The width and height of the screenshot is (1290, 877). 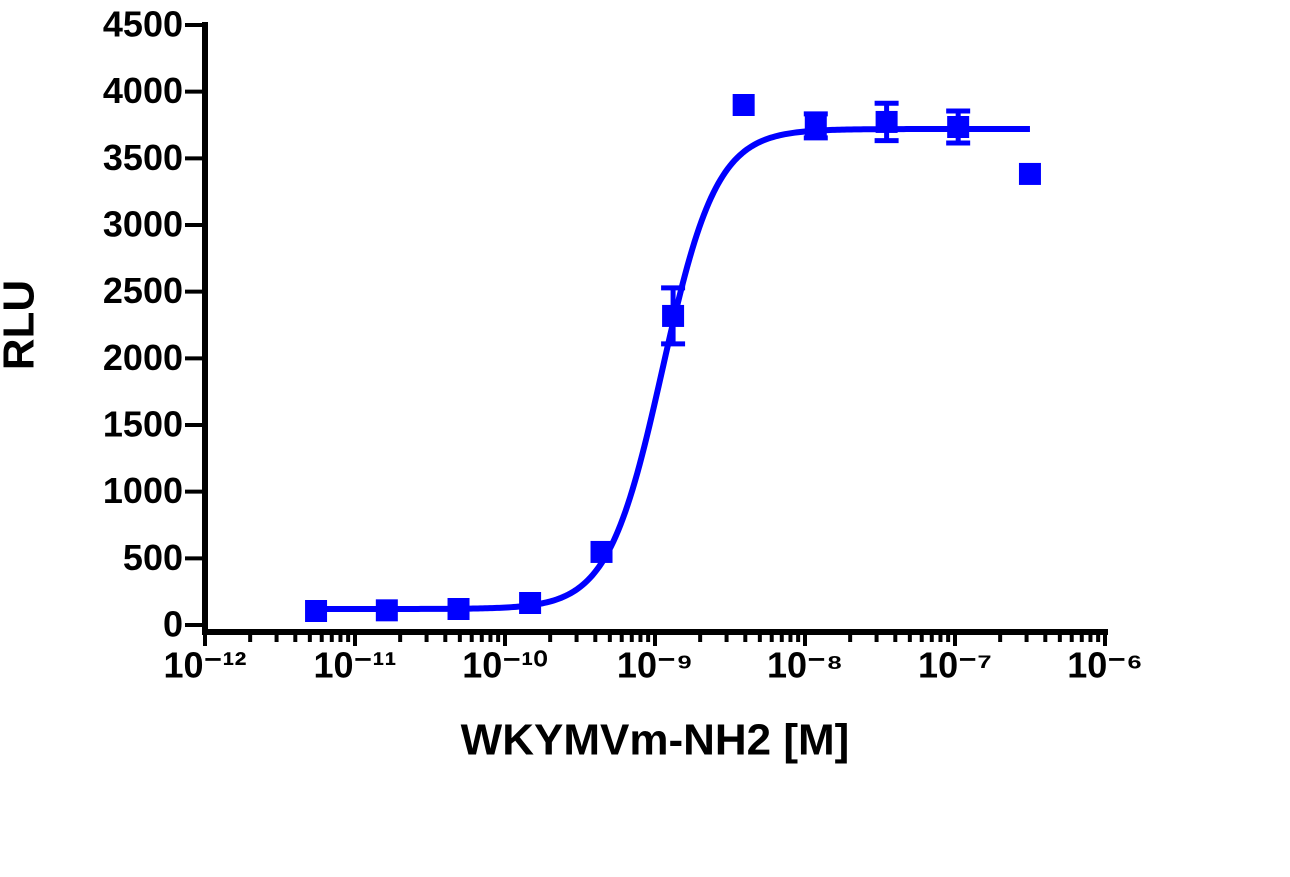 What do you see at coordinates (173, 624) in the screenshot?
I see `y-tick-label: 0` at bounding box center [173, 624].